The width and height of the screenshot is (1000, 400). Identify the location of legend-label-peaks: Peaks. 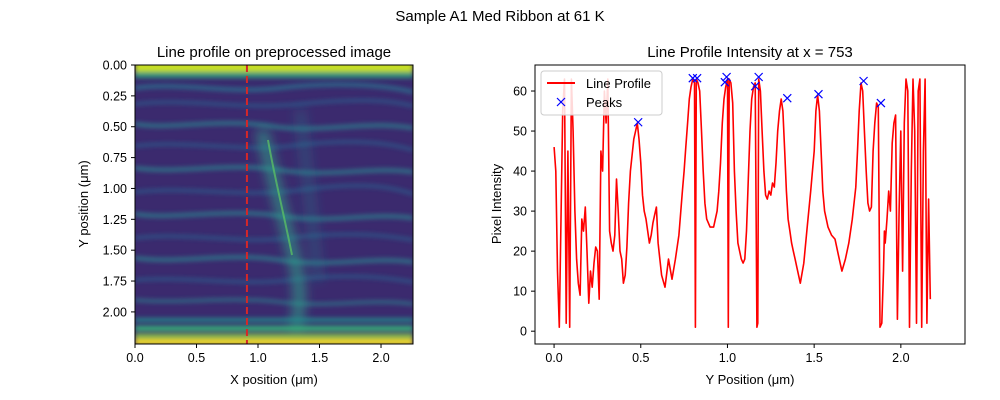
(604, 102).